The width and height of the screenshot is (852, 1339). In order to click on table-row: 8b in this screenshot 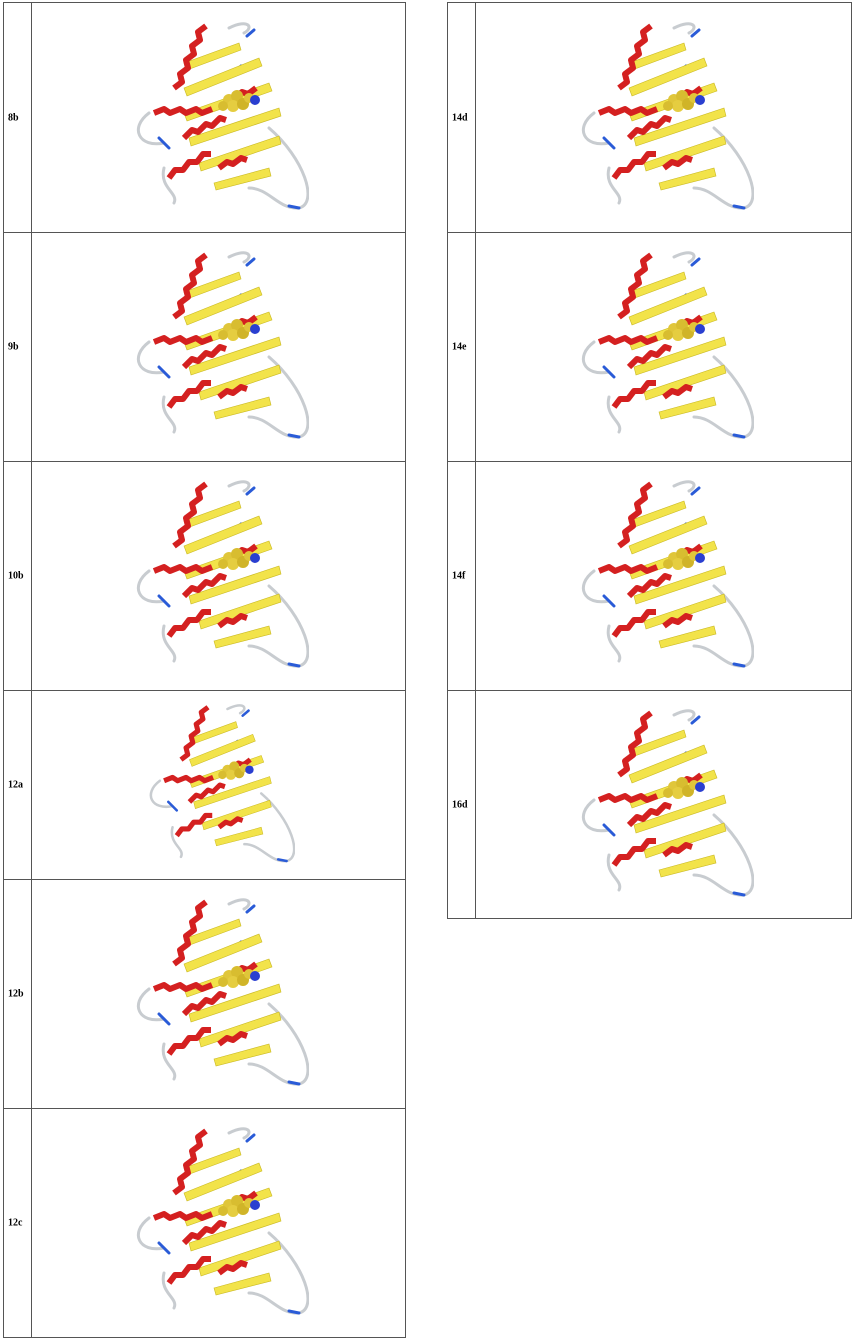, I will do `click(204, 117)`.